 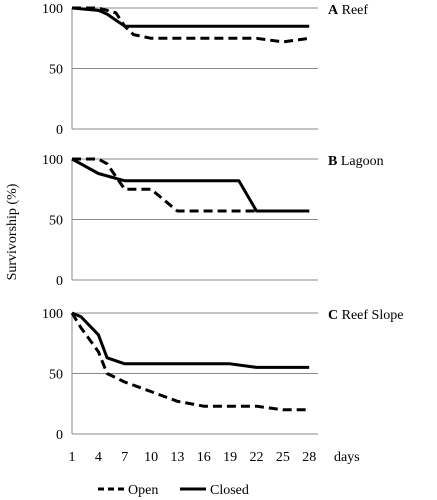 I want to click on legend-label-open: Open, so click(x=143, y=490).